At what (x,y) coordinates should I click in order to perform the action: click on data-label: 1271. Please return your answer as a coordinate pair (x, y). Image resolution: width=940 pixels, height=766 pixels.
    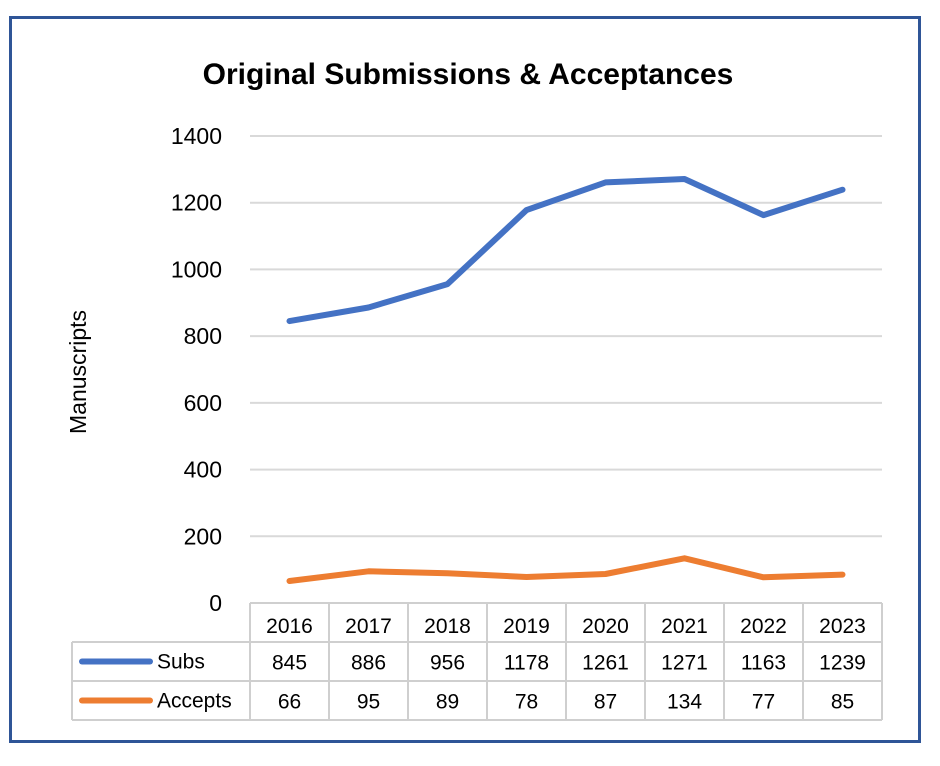
    Looking at the image, I should click on (684, 663).